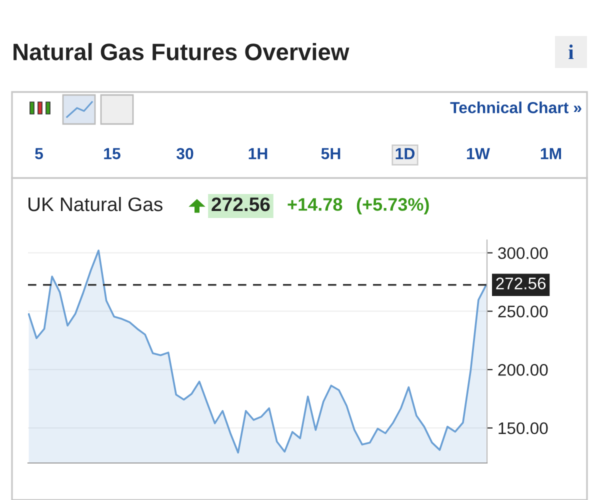  Describe the element at coordinates (523, 370) in the screenshot. I see `y-tick-label: 200.00` at that location.